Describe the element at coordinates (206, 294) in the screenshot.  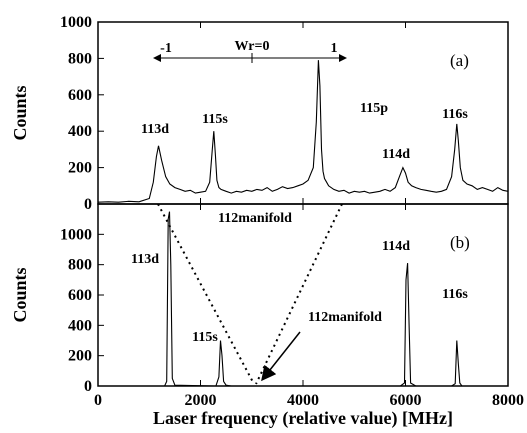
I see `manifold-dotted-left` at that location.